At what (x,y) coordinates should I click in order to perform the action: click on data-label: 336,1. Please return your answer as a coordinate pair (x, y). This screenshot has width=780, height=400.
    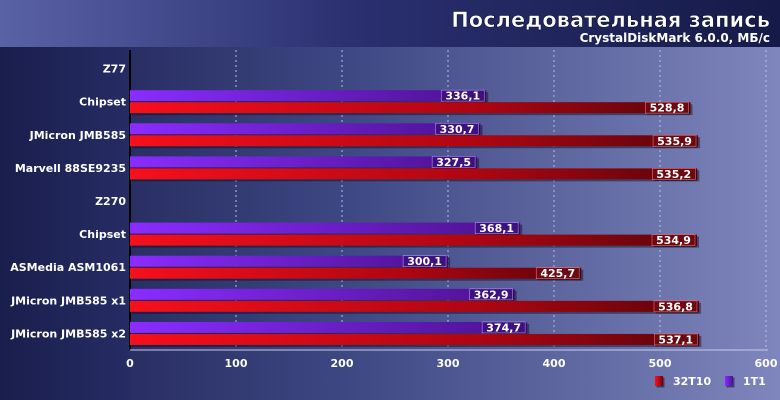
    Looking at the image, I should click on (462, 96).